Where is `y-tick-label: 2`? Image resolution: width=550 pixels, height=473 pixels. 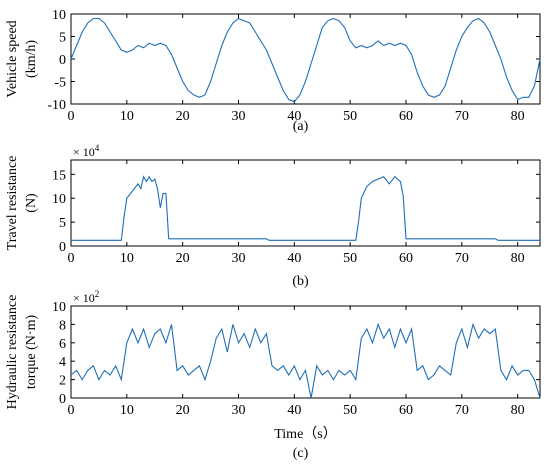 y-tick-label: 2 is located at coordinates (62, 381).